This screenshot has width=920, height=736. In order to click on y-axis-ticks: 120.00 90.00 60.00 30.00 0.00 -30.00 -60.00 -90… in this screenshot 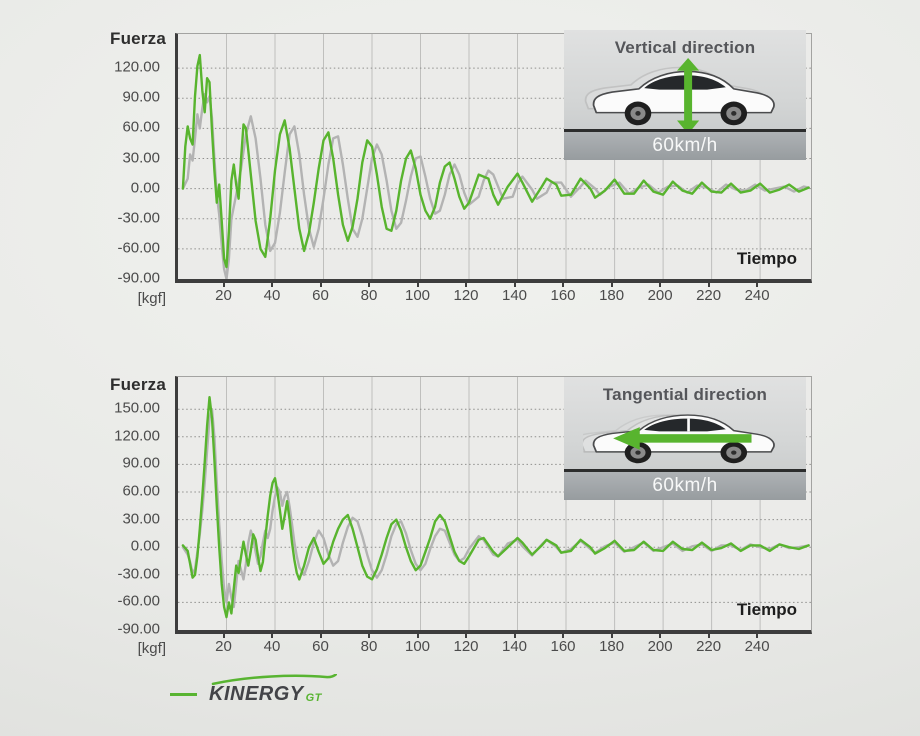, I will do `click(111, 160)`.